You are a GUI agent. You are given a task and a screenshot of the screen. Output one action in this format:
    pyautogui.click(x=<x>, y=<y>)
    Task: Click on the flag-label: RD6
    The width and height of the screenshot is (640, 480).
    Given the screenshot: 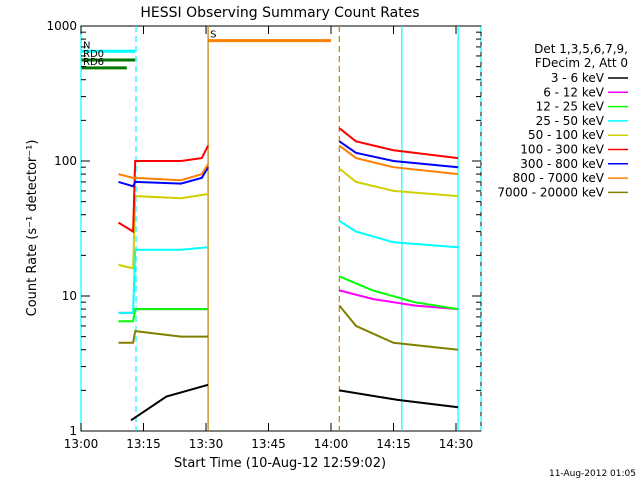 What is the action you would take?
    pyautogui.click(x=93, y=62)
    